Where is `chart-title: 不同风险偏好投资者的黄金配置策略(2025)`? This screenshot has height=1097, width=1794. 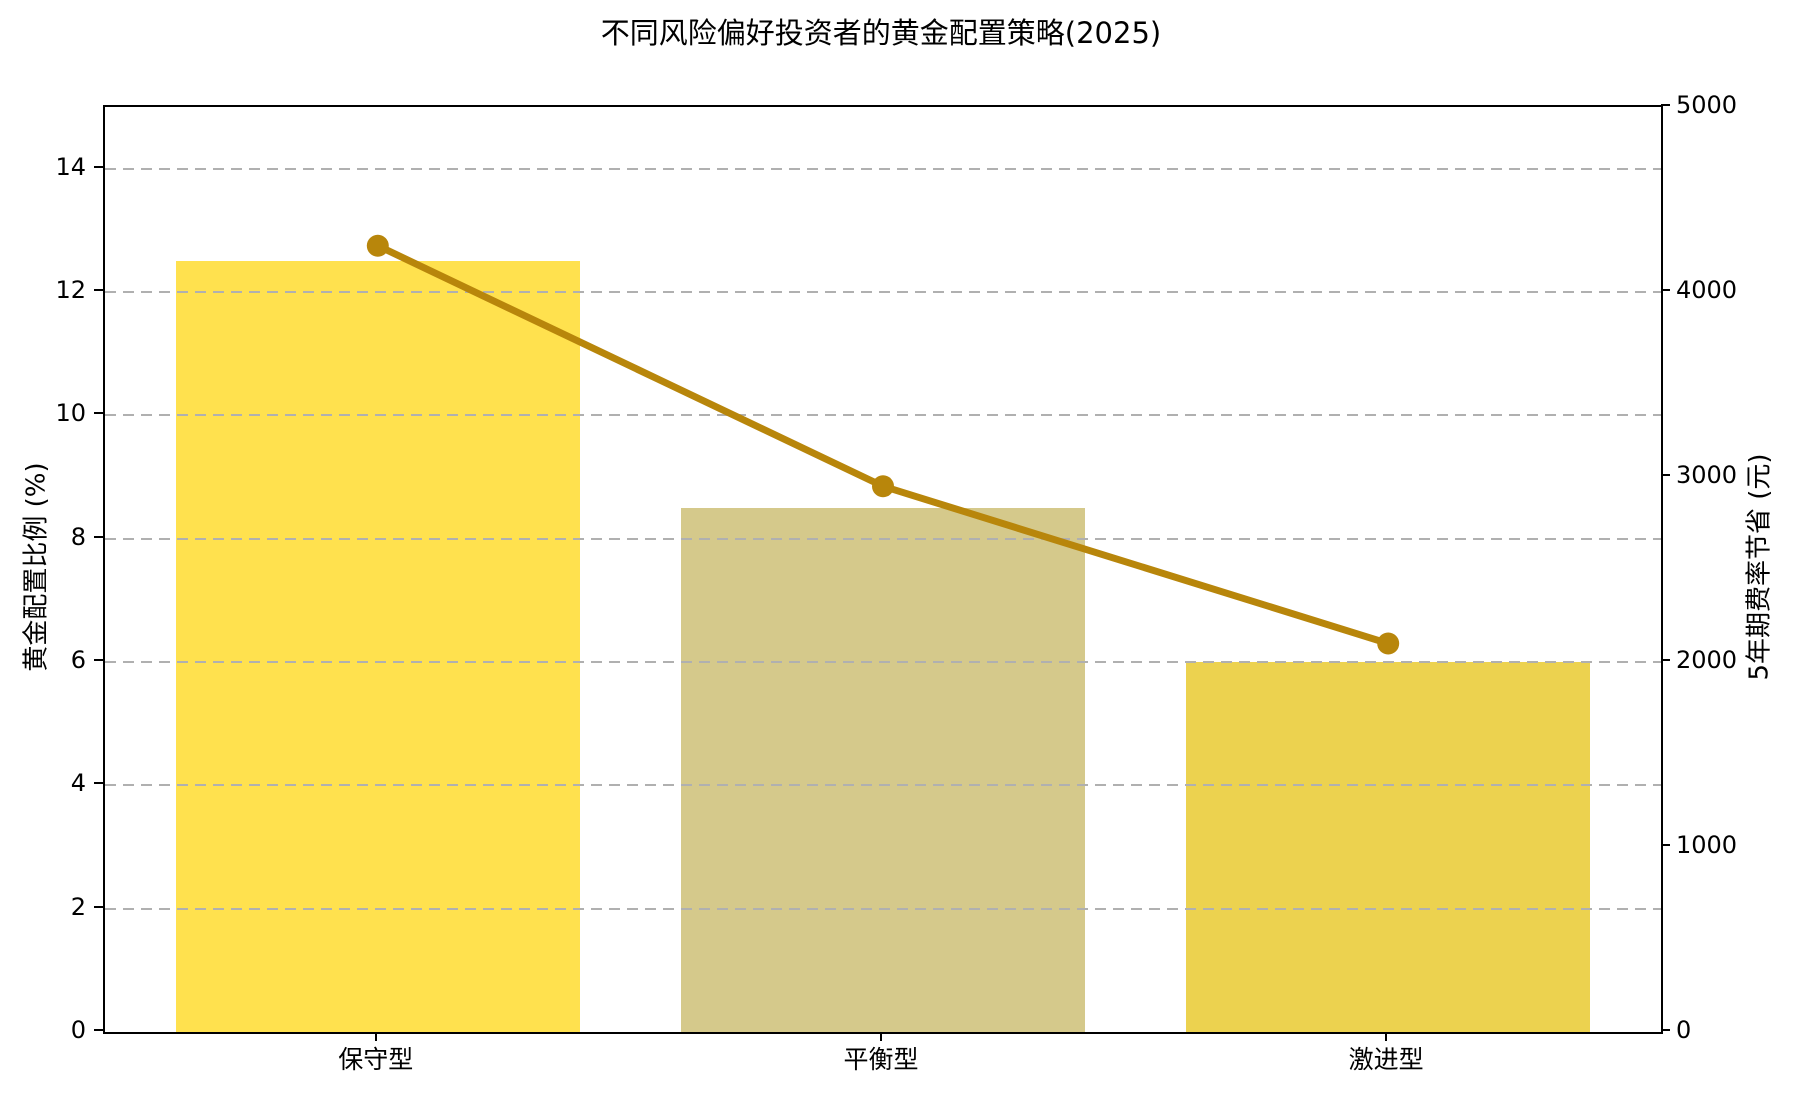
chart-title: 不同风险偏好投资者的黄金配置策略(2025) is located at coordinates (881, 33).